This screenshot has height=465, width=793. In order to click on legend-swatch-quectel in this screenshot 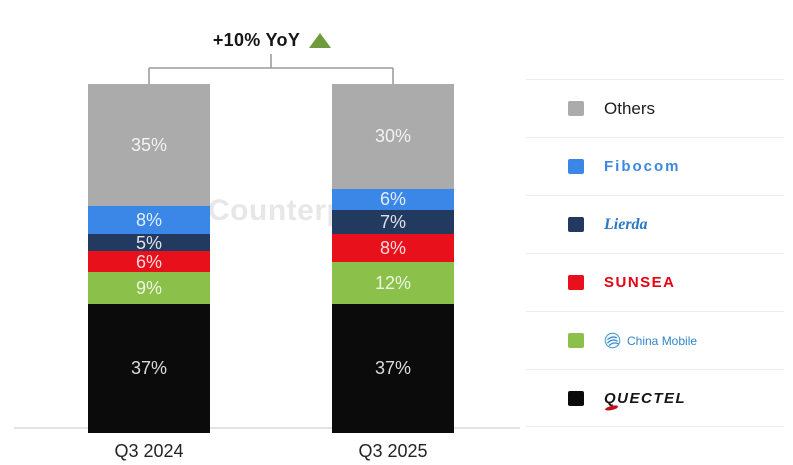, I will do `click(576, 398)`.